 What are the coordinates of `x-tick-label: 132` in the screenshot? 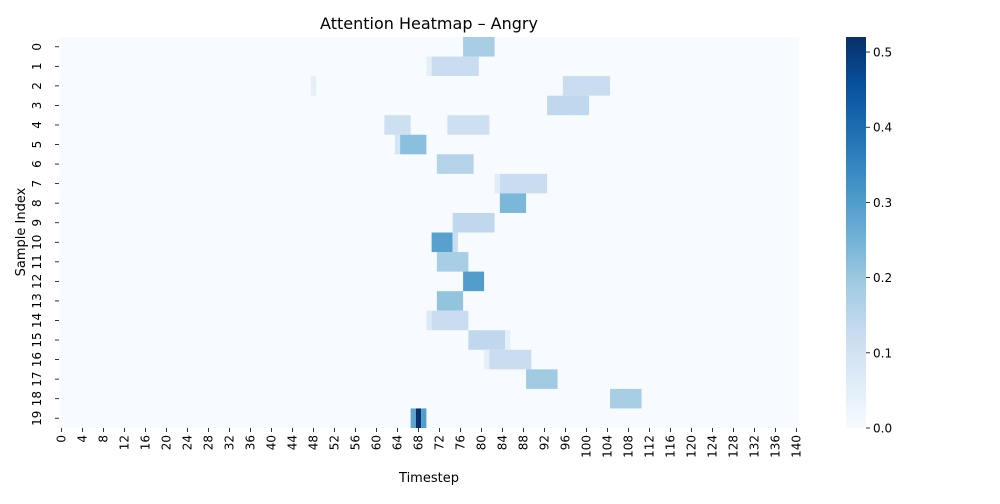 It's located at (754, 446).